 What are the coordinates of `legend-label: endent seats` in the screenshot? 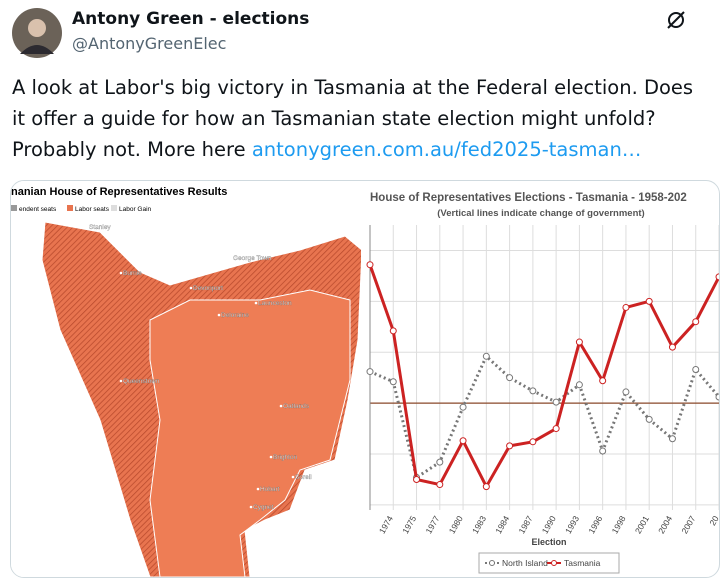 It's located at (38, 209).